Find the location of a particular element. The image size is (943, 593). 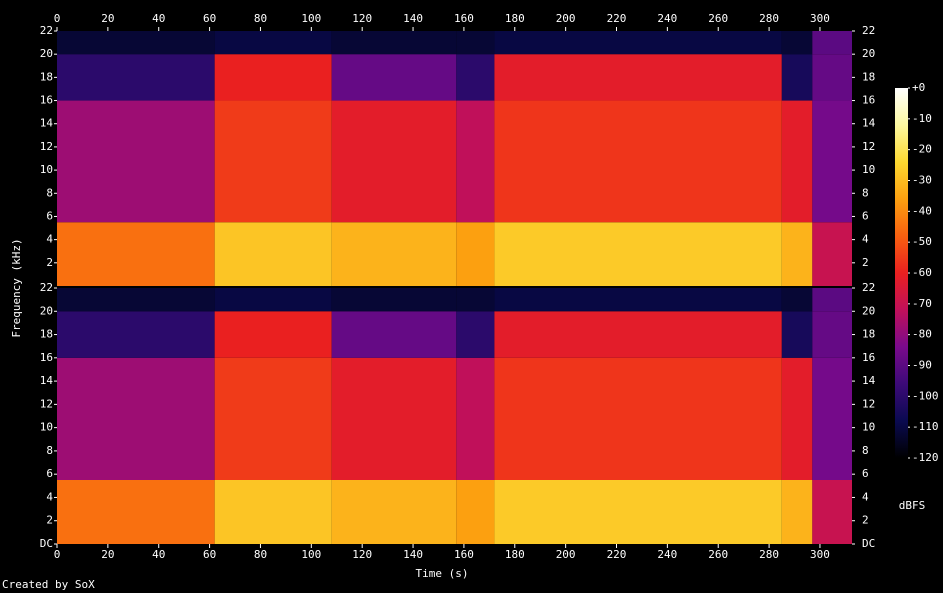

y-tick-label: DC is located at coordinates (46, 543).